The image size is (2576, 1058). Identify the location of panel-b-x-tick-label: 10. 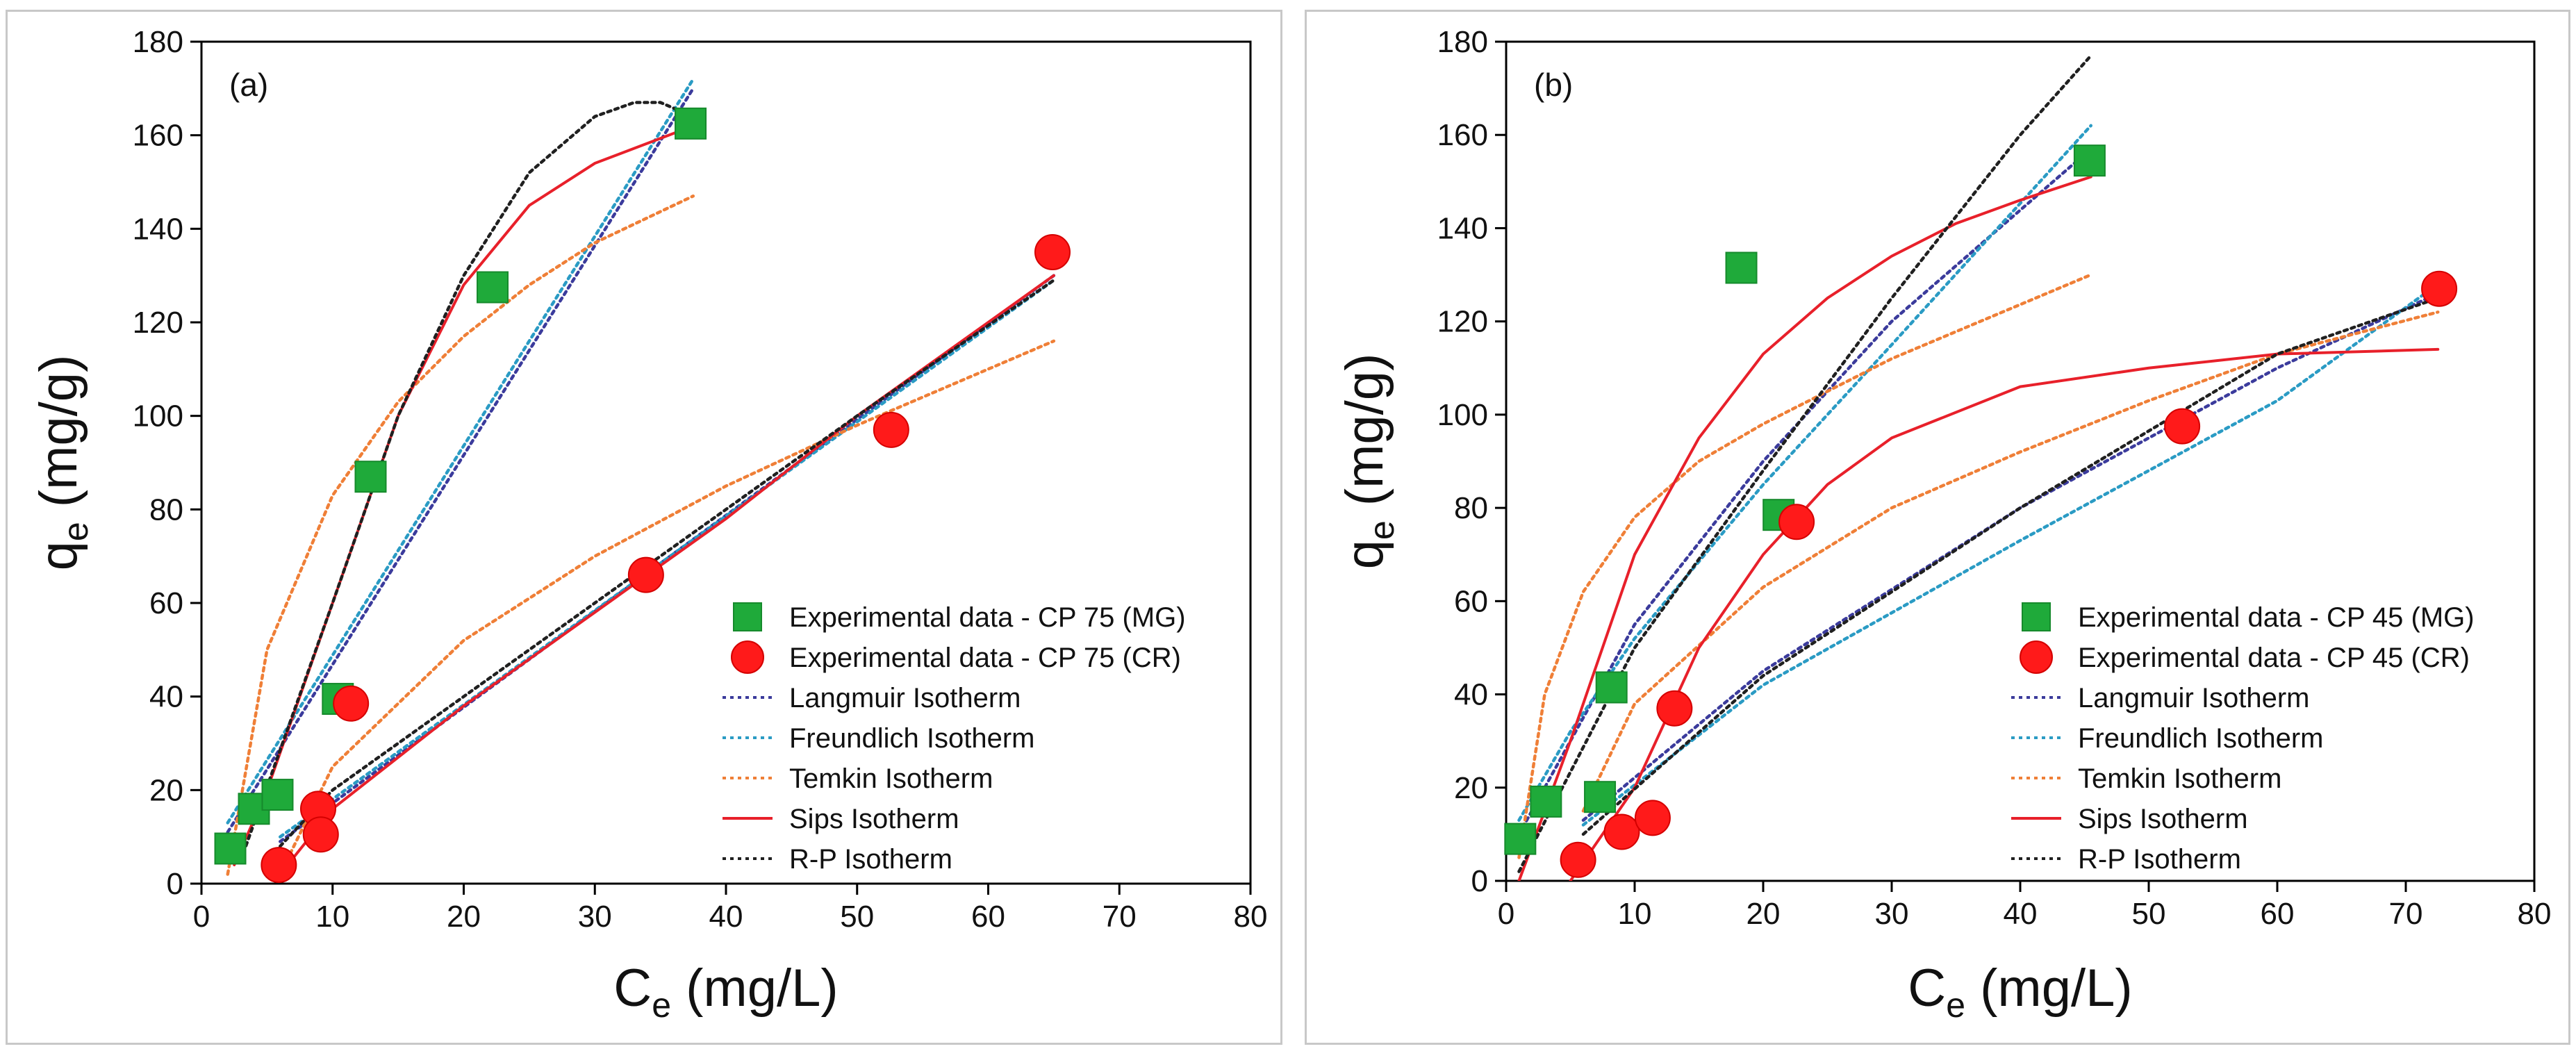
(1635, 914).